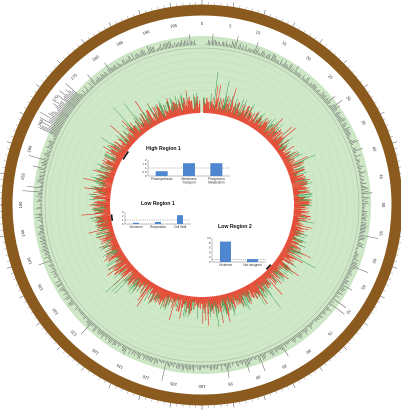 This screenshot has width=401, height=412. I want to click on region-marker, so click(126, 155).